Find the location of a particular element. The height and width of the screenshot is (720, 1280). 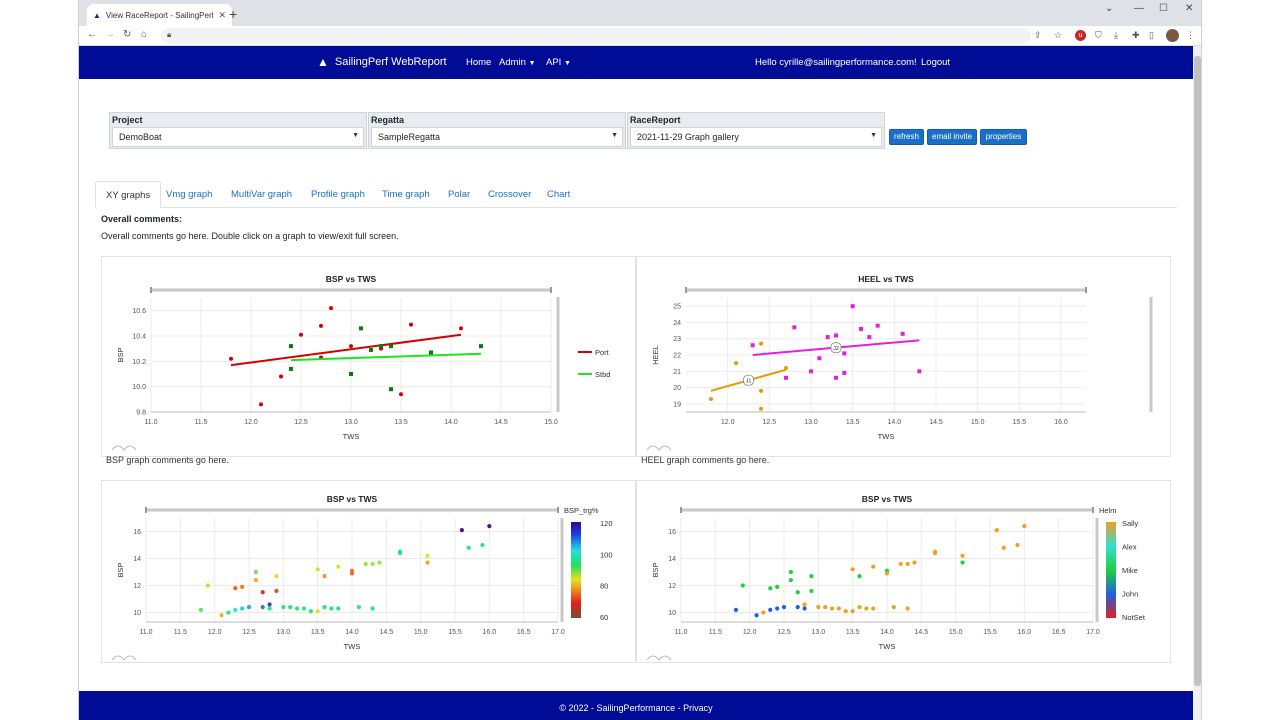

back-icon: ← is located at coordinates (92, 34).